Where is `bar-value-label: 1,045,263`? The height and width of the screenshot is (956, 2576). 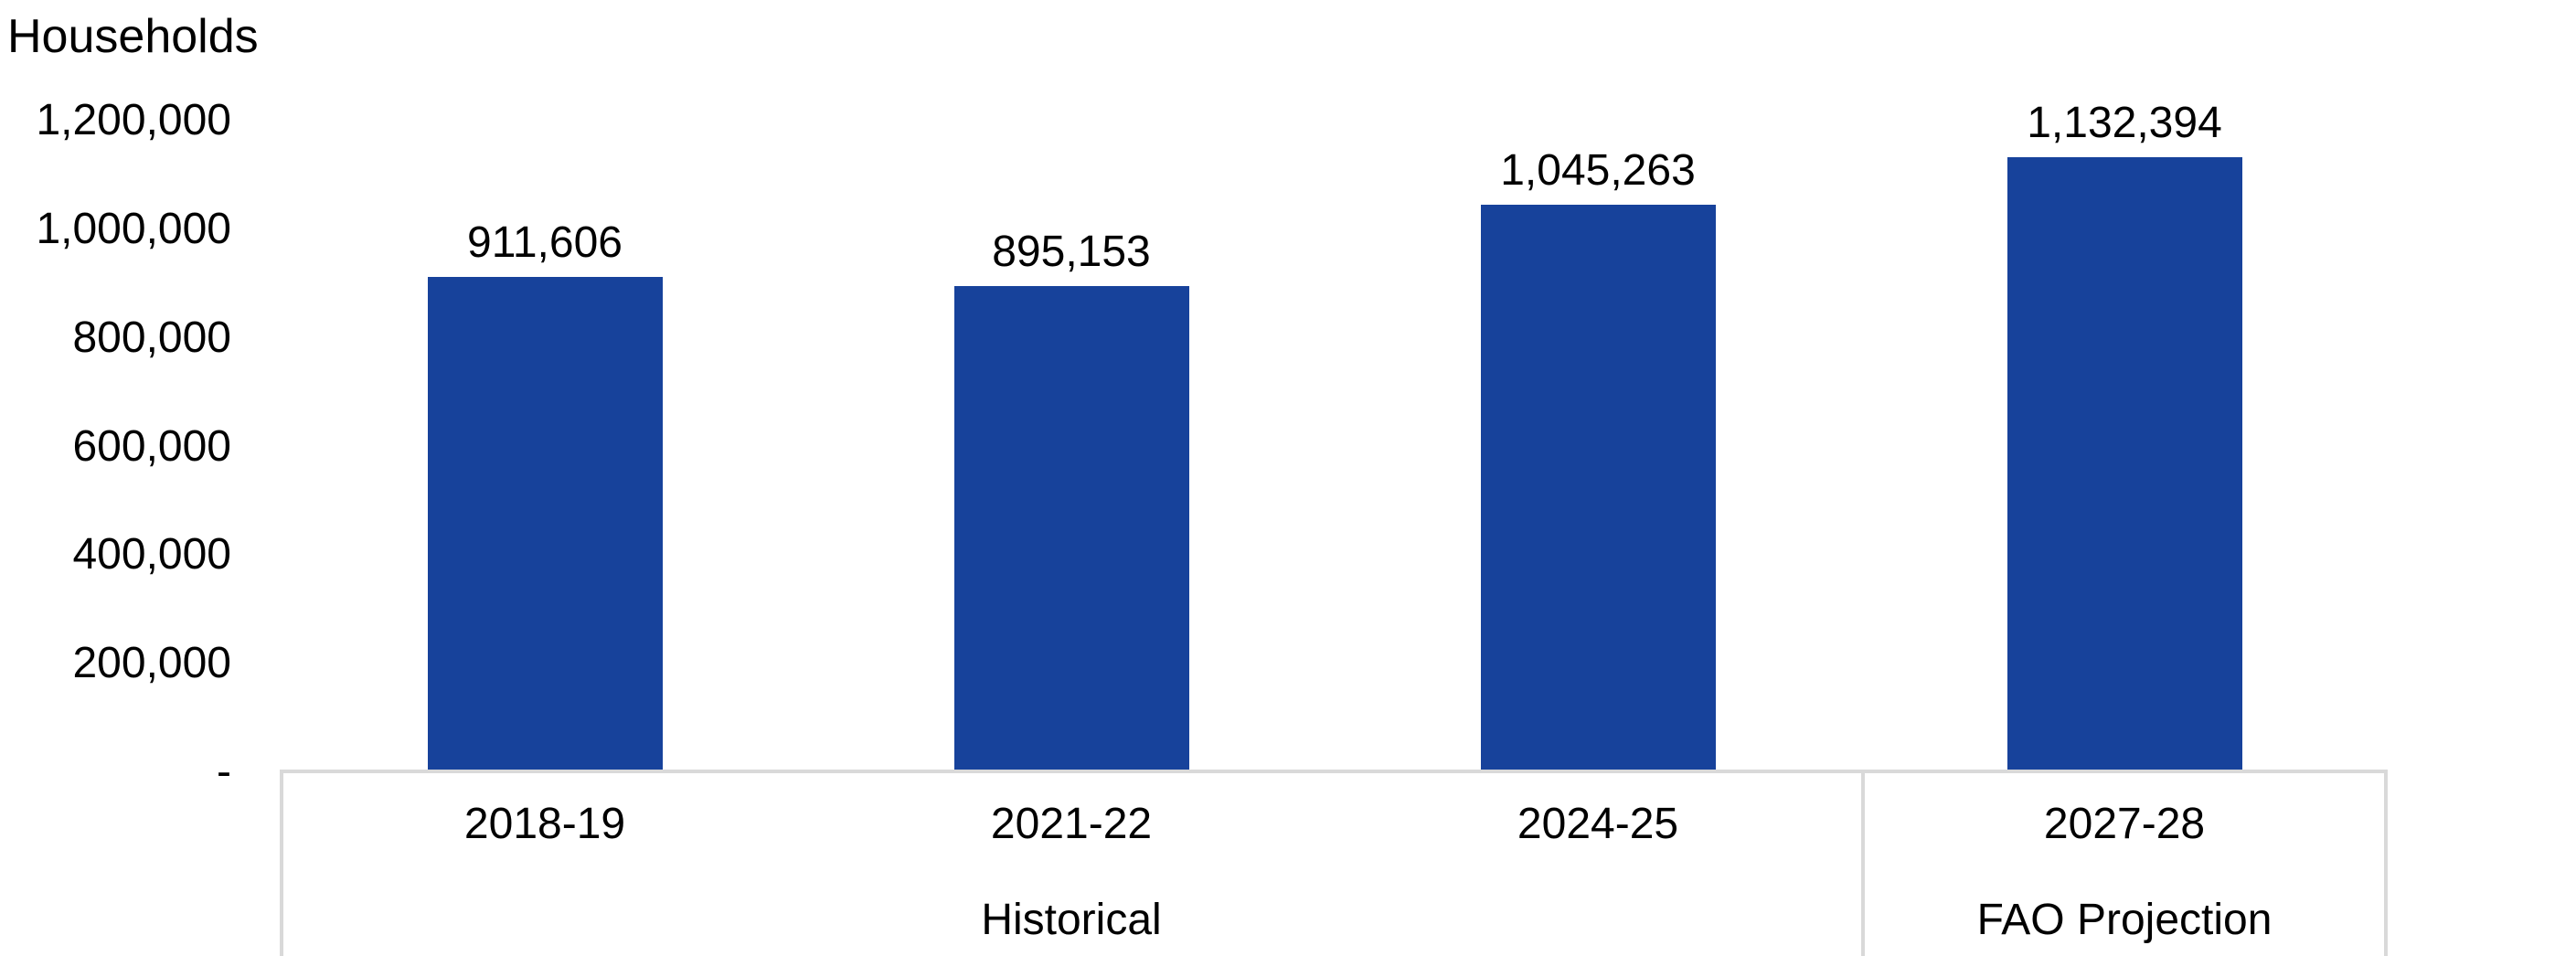
bar-value-label: 1,045,263 is located at coordinates (1598, 171).